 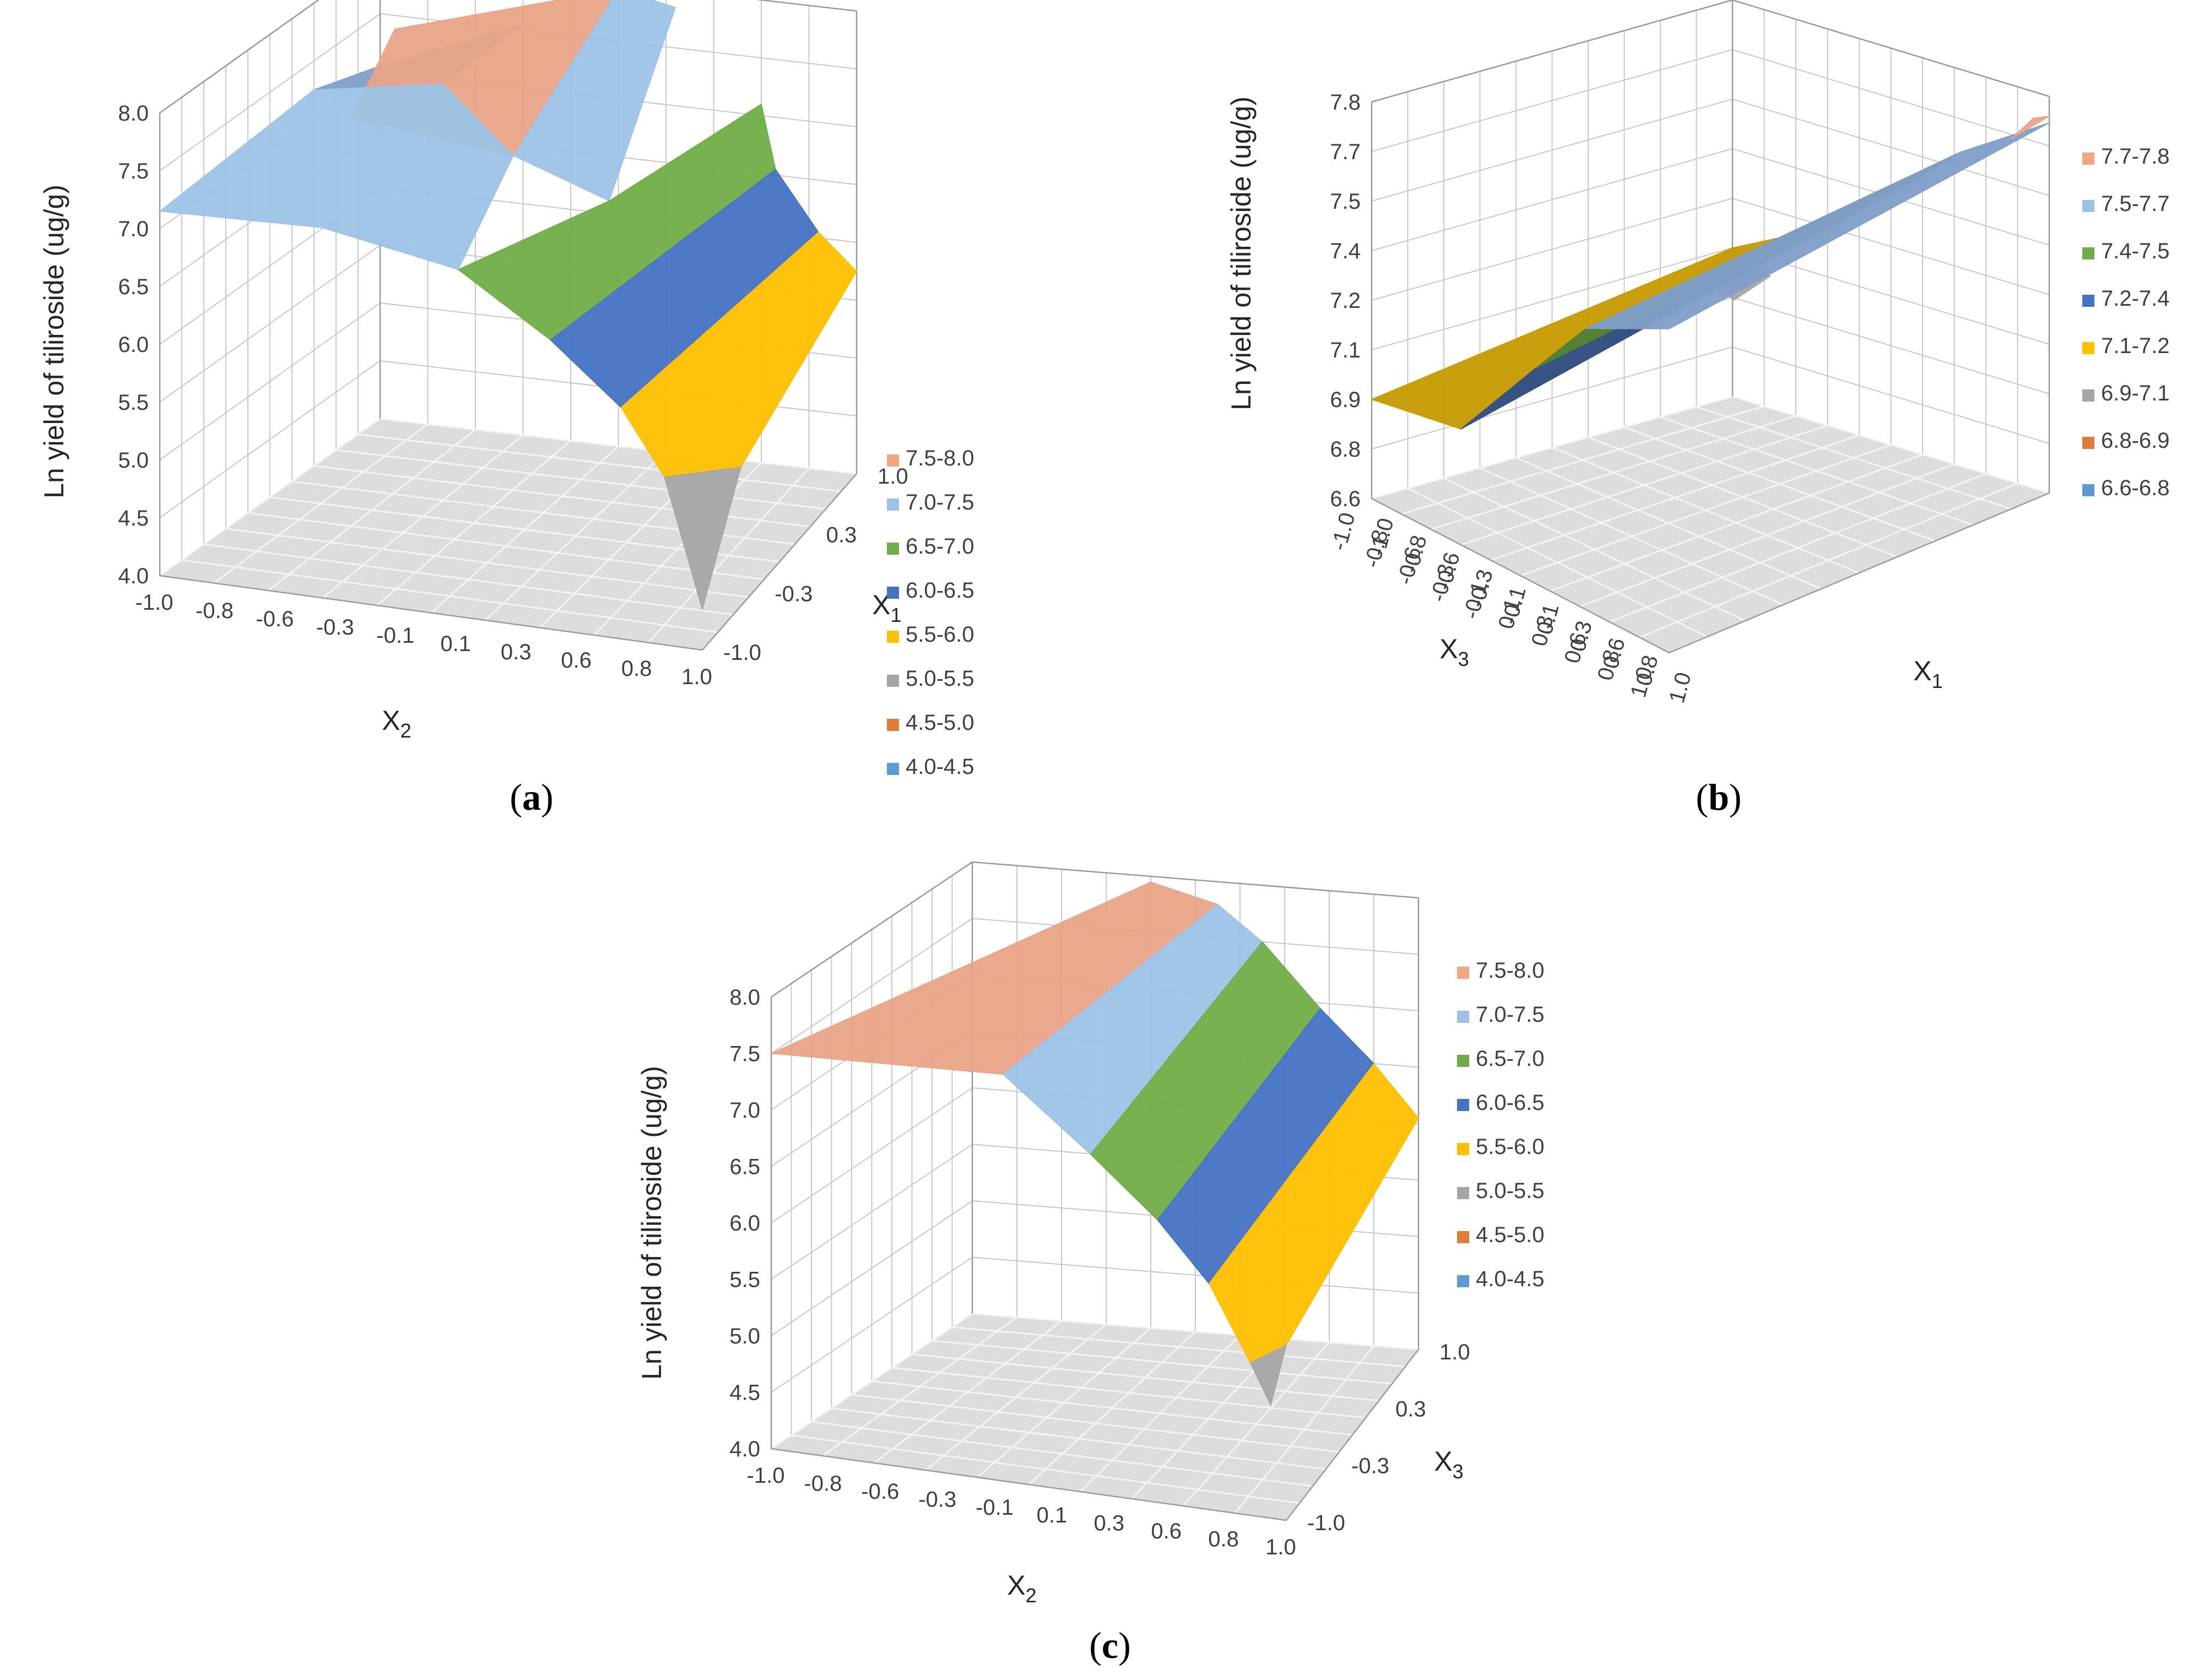 What do you see at coordinates (547, 797) in the screenshot?
I see `panel-caption-close: )` at bounding box center [547, 797].